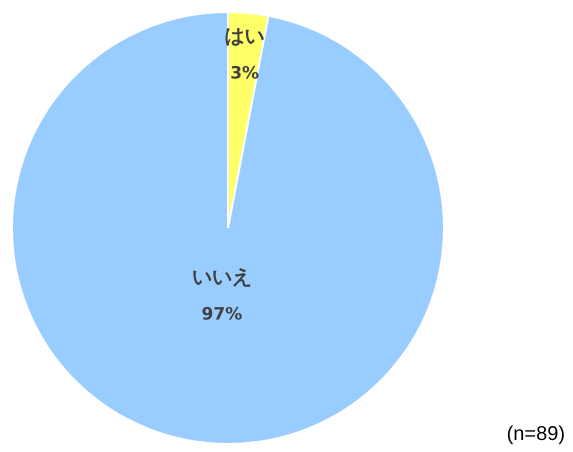 The image size is (573, 452). Describe the element at coordinates (222, 314) in the screenshot. I see `data-label: 97%` at that location.